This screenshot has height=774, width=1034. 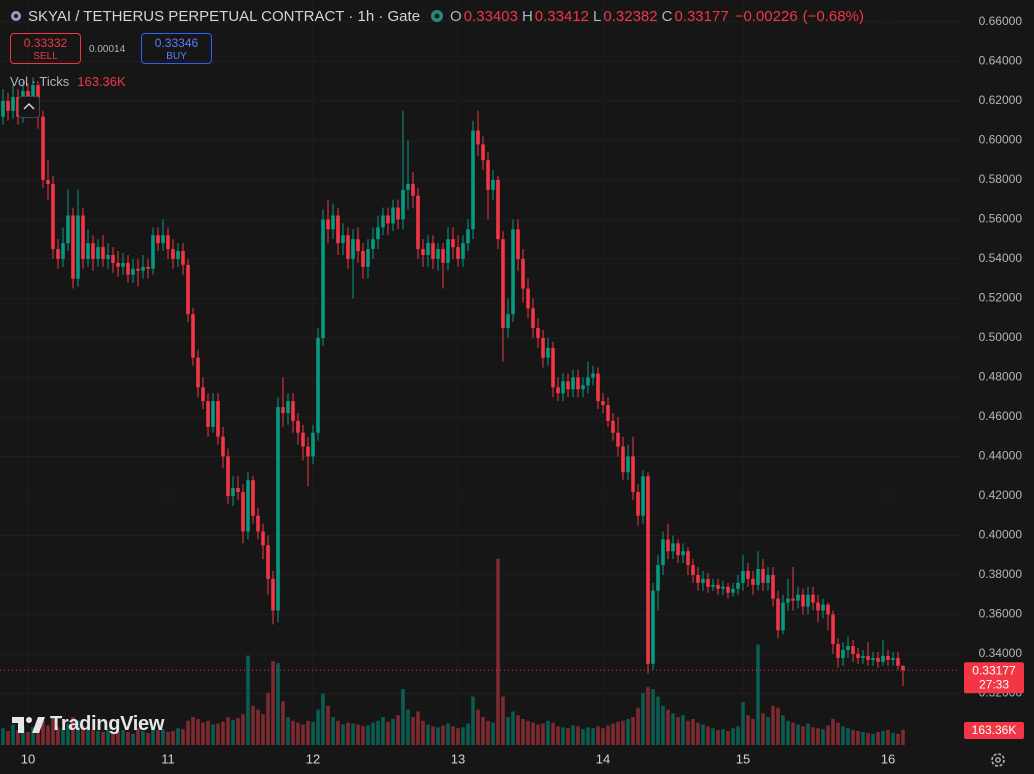 What do you see at coordinates (45, 48) in the screenshot?
I see `sell-button: 0.33332 SELL` at bounding box center [45, 48].